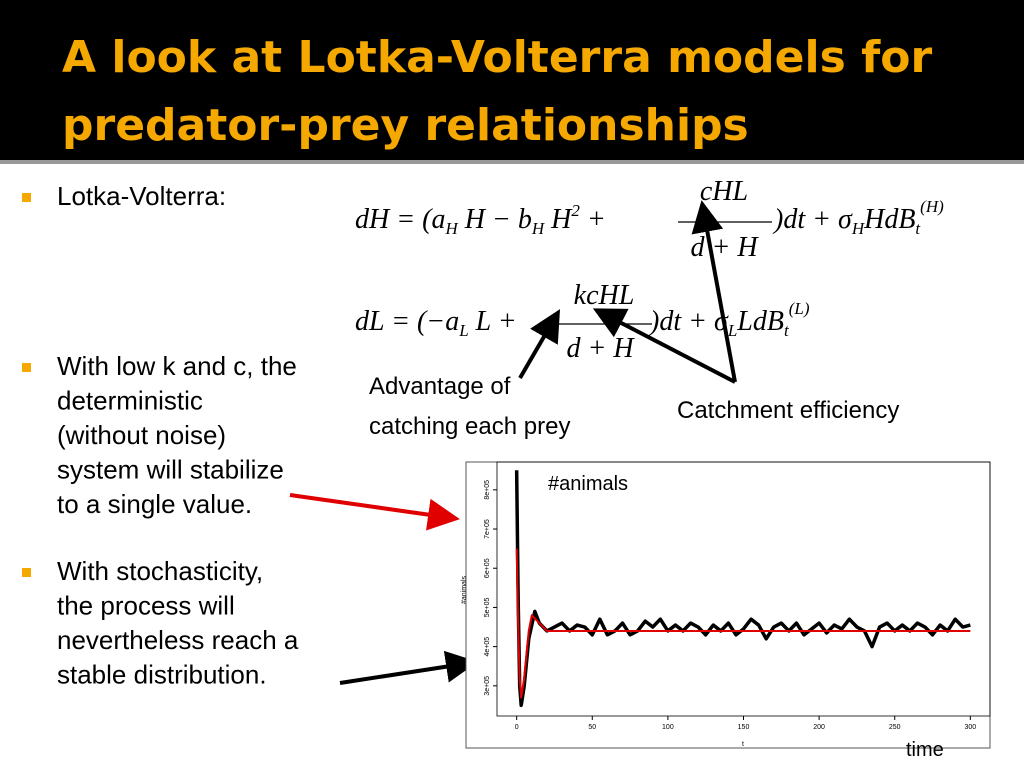  Describe the element at coordinates (177, 366) in the screenshot. I see `bullet-text: With low k and c, the` at that location.